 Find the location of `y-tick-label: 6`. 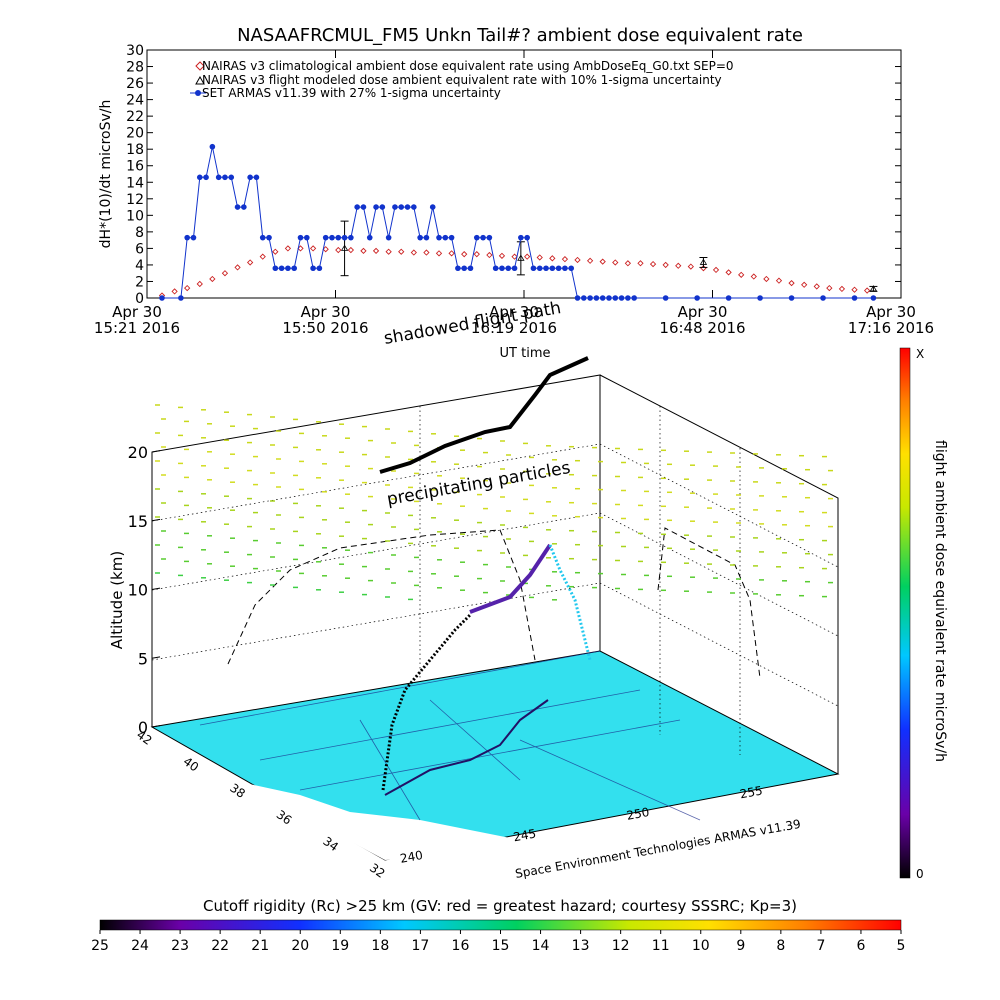

y-tick-label: 6 is located at coordinates (139, 249).